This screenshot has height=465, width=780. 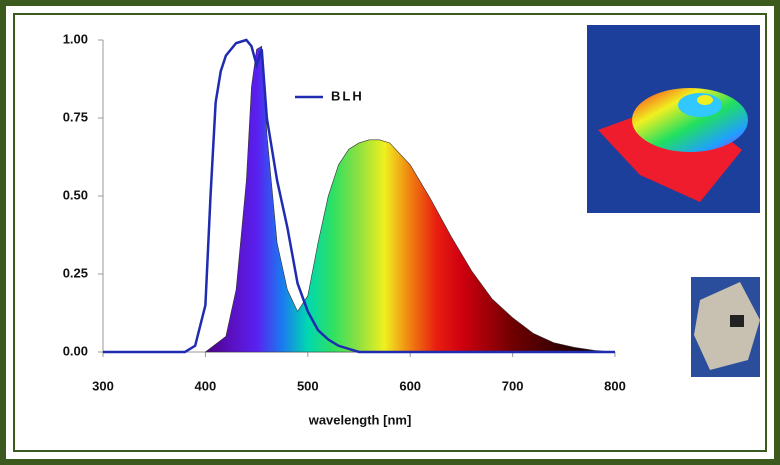 What do you see at coordinates (308, 385) in the screenshot?
I see `x-tick-label: 500` at bounding box center [308, 385].